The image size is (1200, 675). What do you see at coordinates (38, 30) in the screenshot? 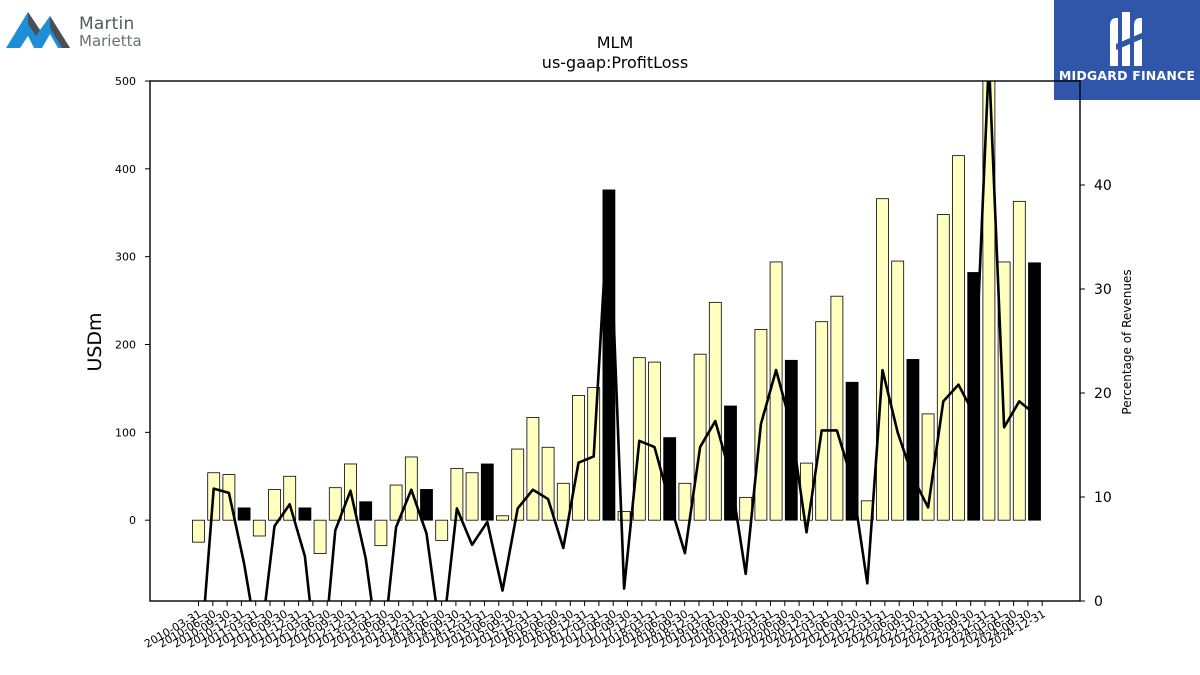
I see `mountain-logo-icon` at bounding box center [38, 30].